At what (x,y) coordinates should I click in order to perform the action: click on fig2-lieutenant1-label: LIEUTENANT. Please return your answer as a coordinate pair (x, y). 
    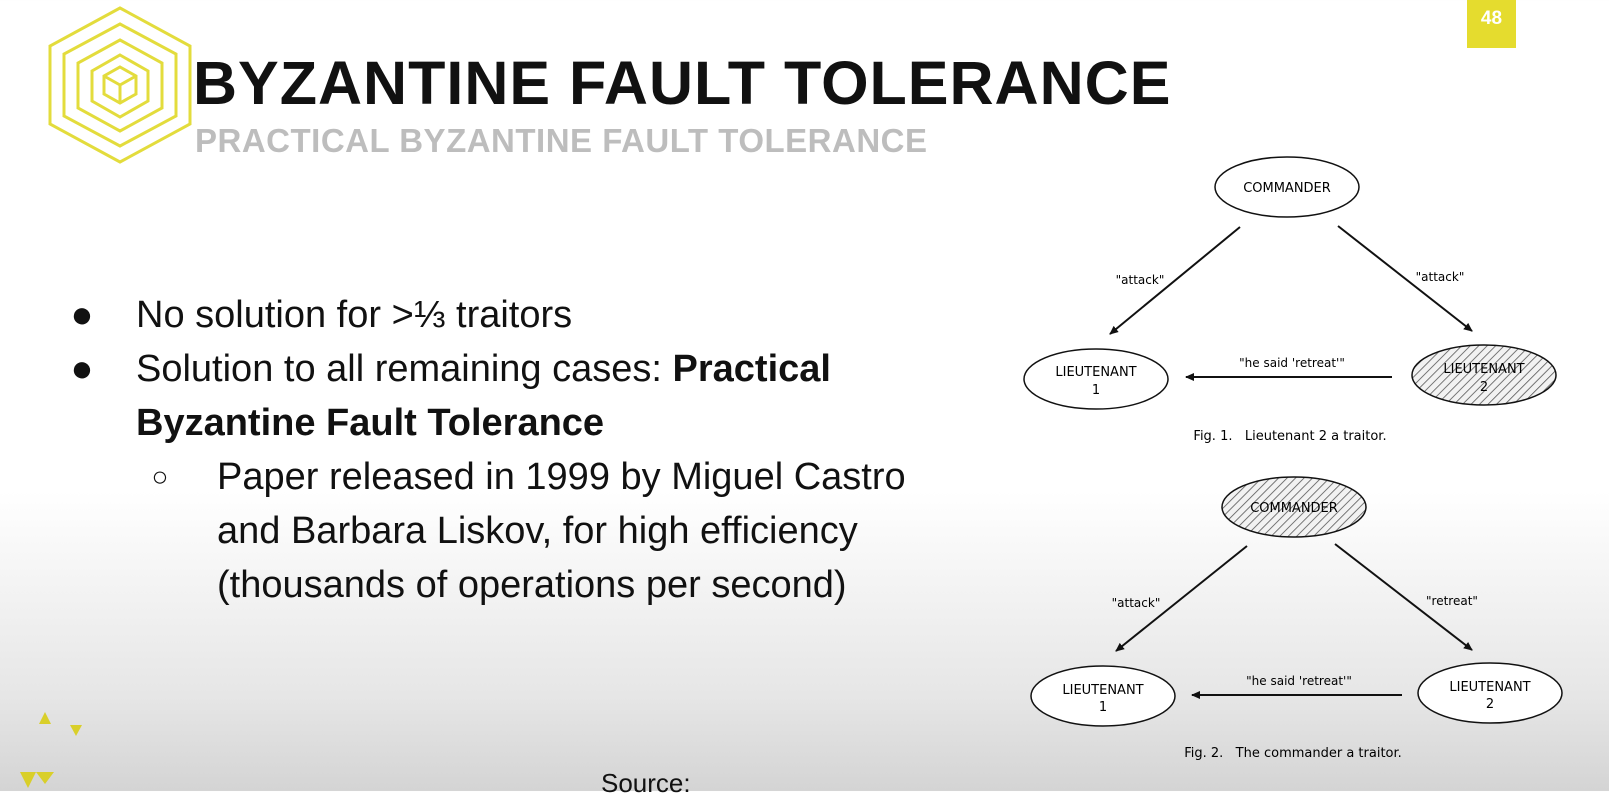
    Looking at the image, I should click on (1102, 690).